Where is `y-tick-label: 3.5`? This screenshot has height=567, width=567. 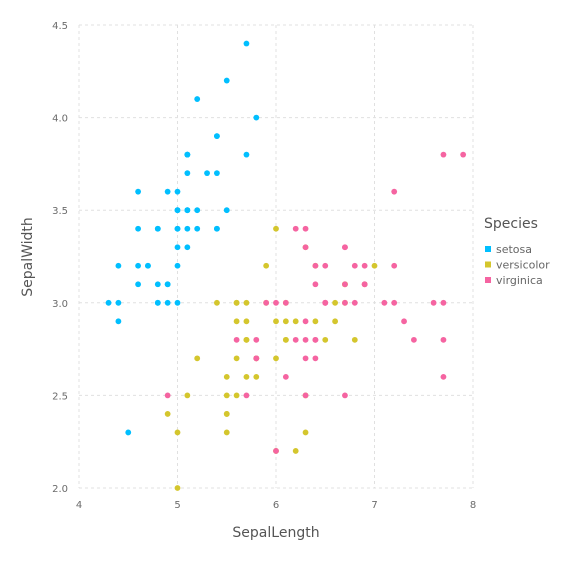 y-tick-label: 3.5 is located at coordinates (60, 211).